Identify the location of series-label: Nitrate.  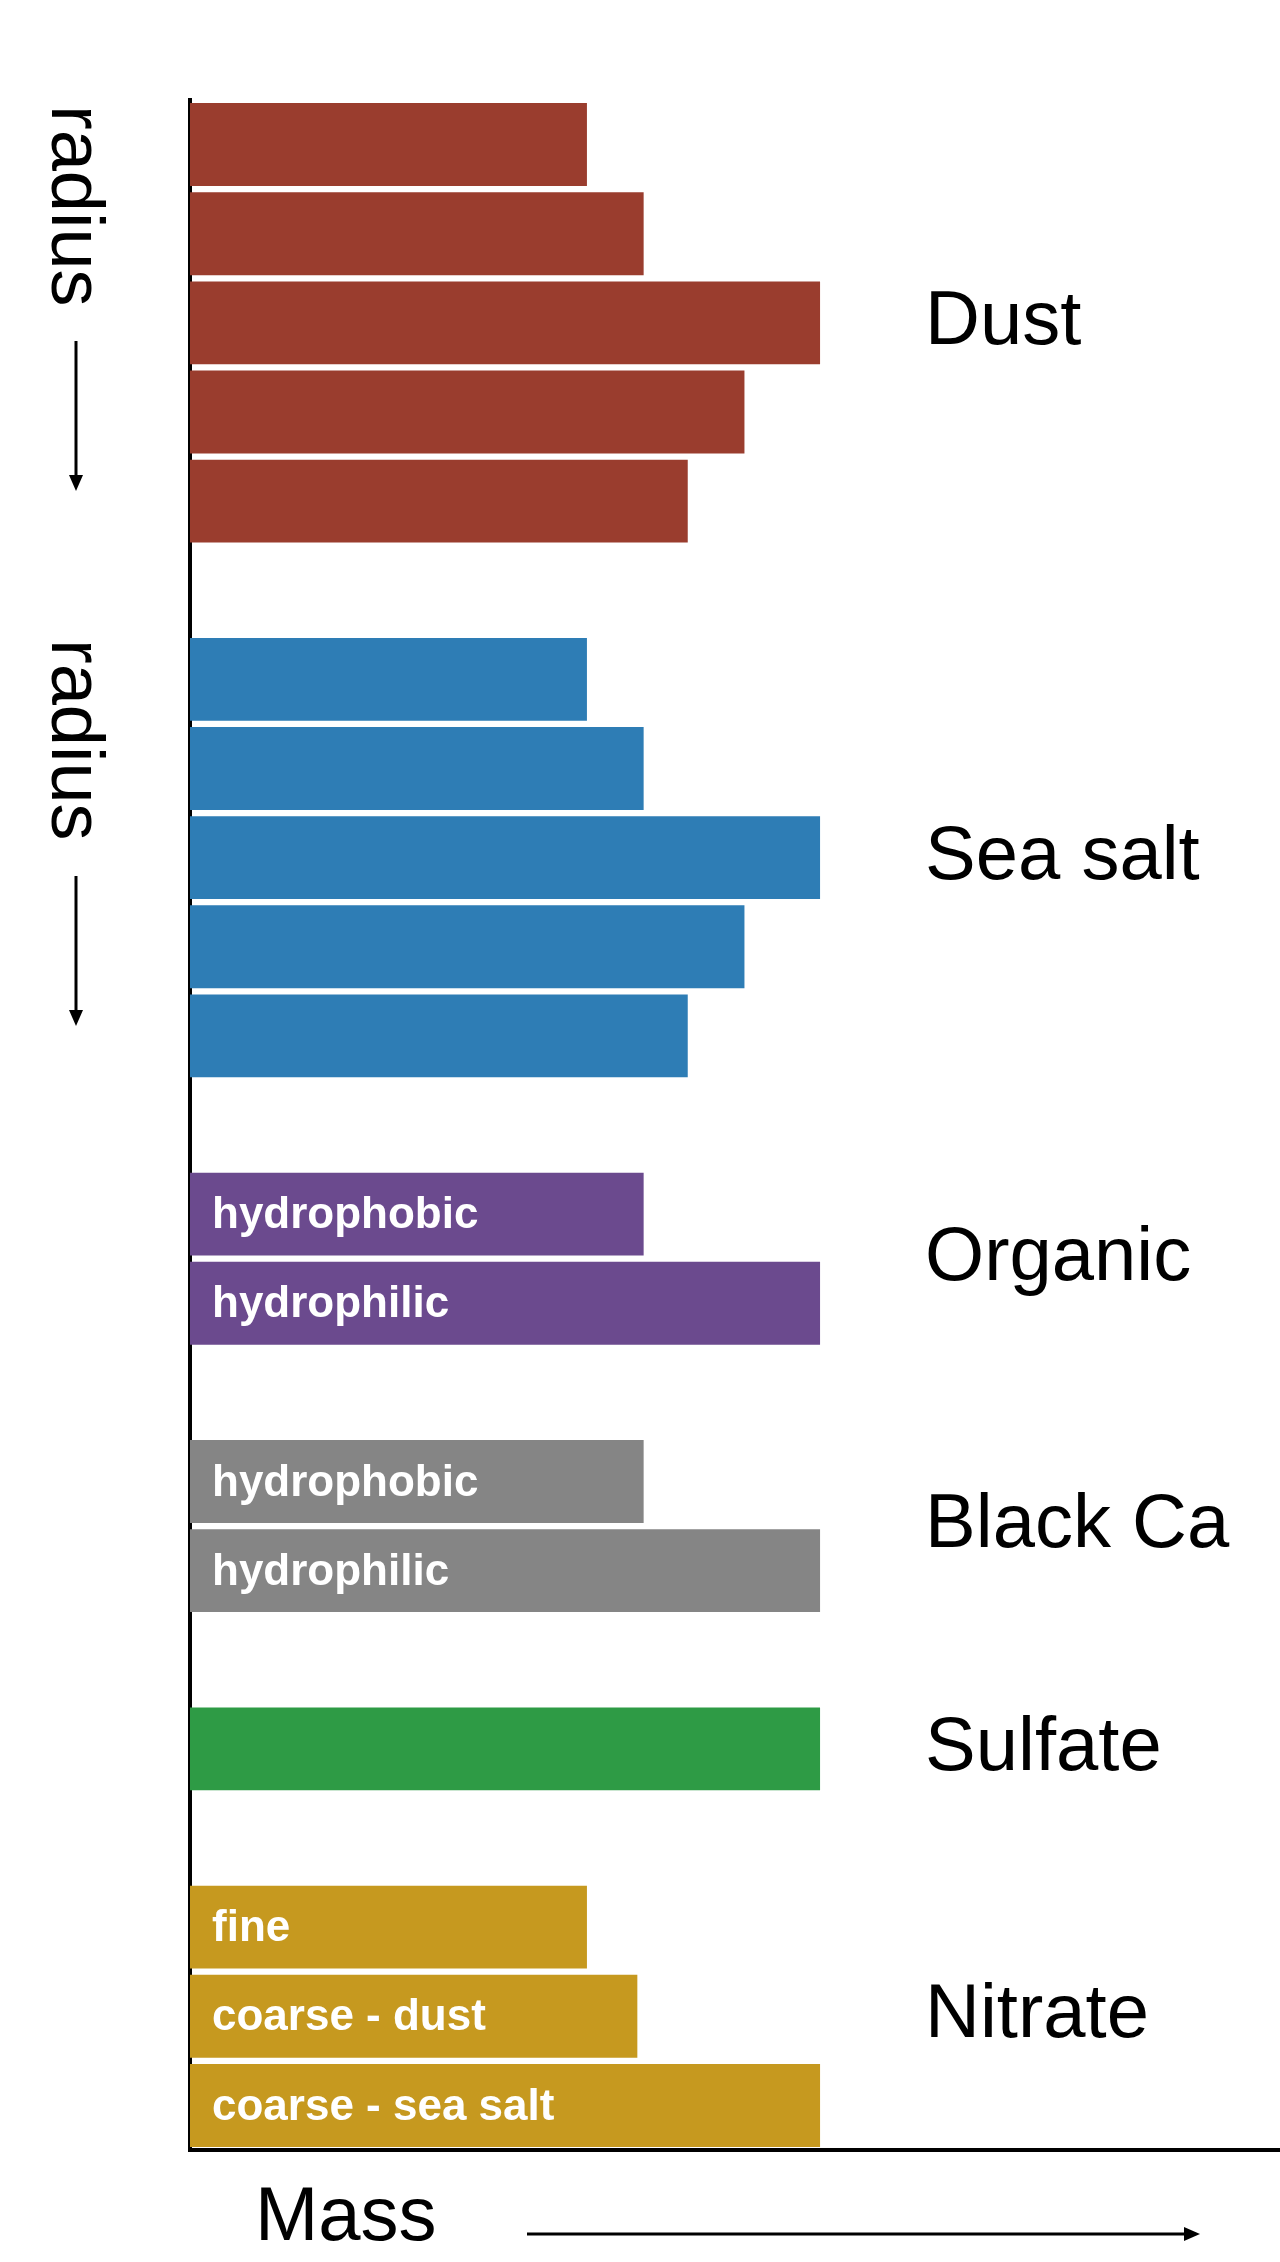
(1037, 2011).